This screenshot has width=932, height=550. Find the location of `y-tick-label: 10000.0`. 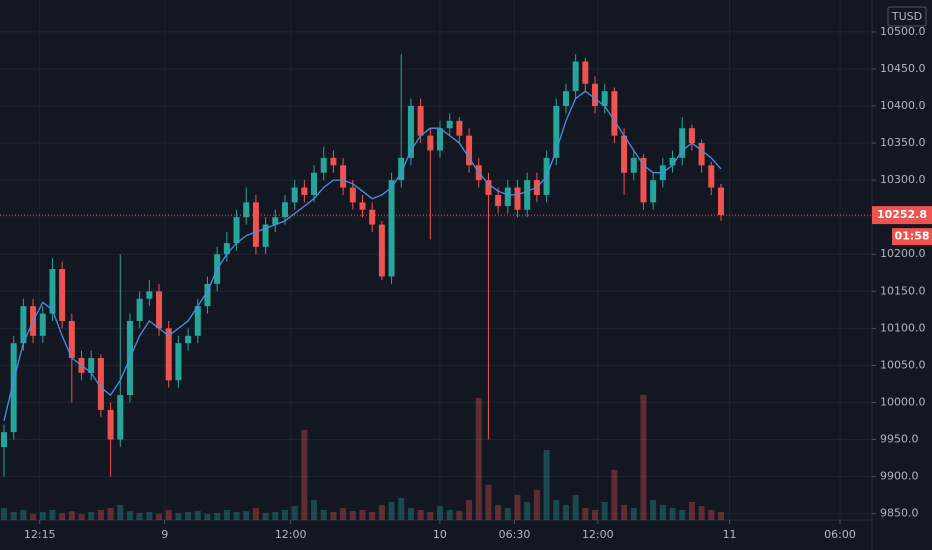

y-tick-label: 10000.0 is located at coordinates (903, 401).